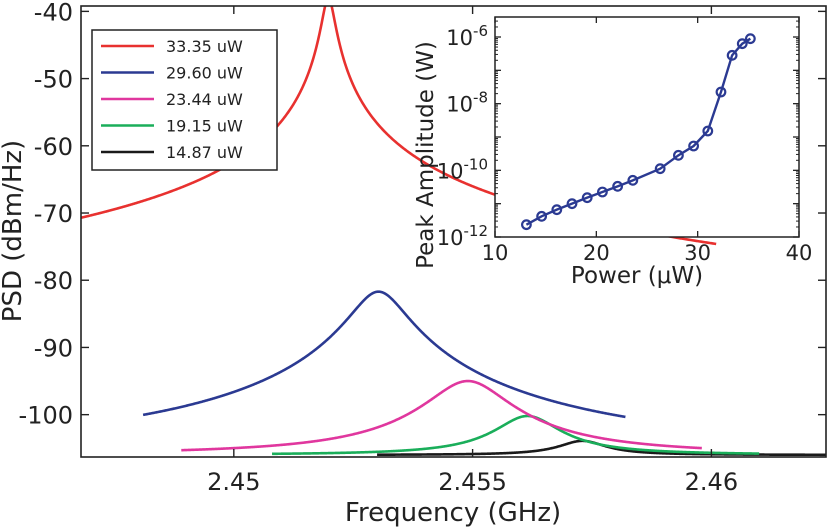 The height and width of the screenshot is (529, 830). Describe the element at coordinates (495, 253) in the screenshot. I see `inset-x-tick-label: 10` at that location.